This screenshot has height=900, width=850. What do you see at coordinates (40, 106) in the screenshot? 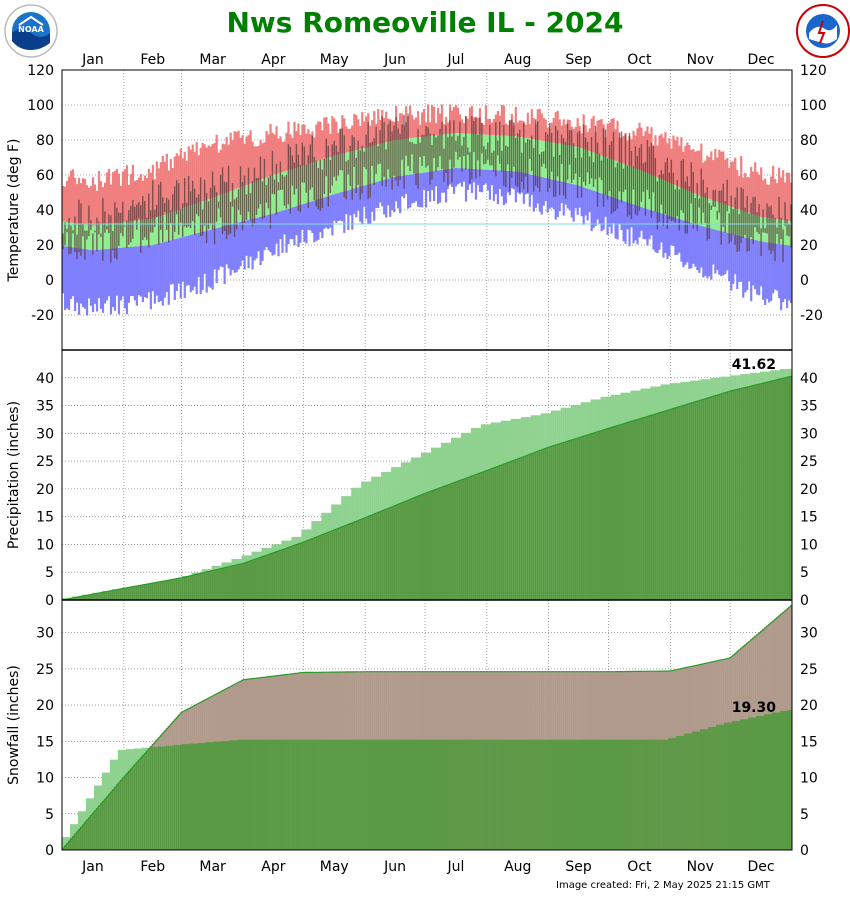
I see `y-tick-label-left: 100` at bounding box center [40, 106].